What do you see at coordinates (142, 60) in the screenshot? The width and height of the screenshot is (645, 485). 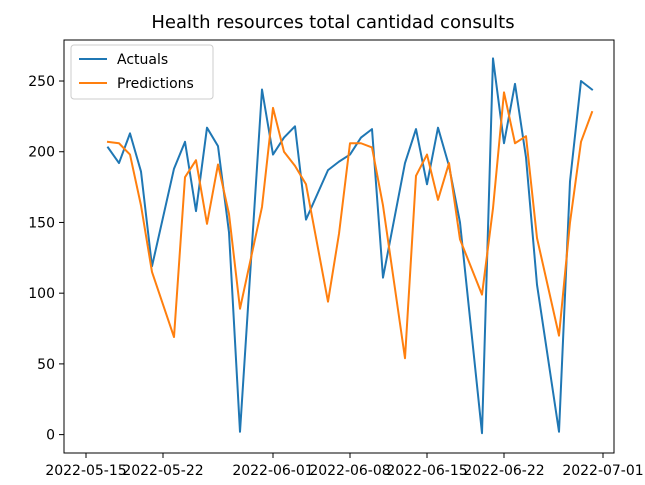 I see `legend-label: Actuals` at bounding box center [142, 60].